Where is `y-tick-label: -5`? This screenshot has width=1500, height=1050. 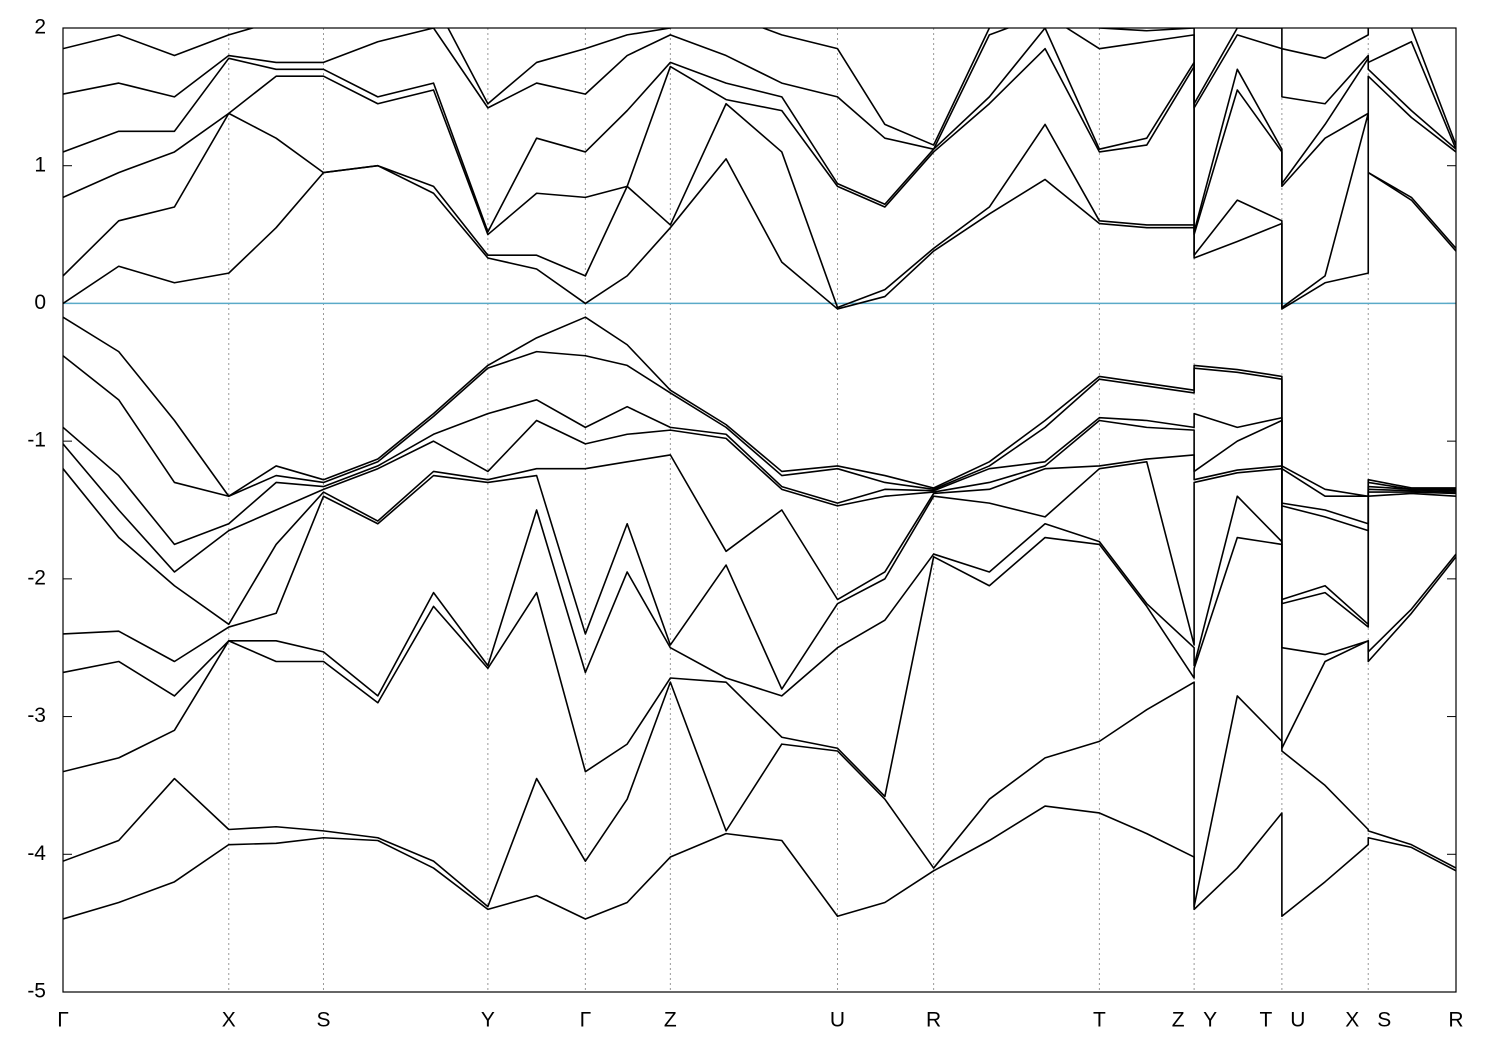 y-tick-label: -5 is located at coordinates (36, 991).